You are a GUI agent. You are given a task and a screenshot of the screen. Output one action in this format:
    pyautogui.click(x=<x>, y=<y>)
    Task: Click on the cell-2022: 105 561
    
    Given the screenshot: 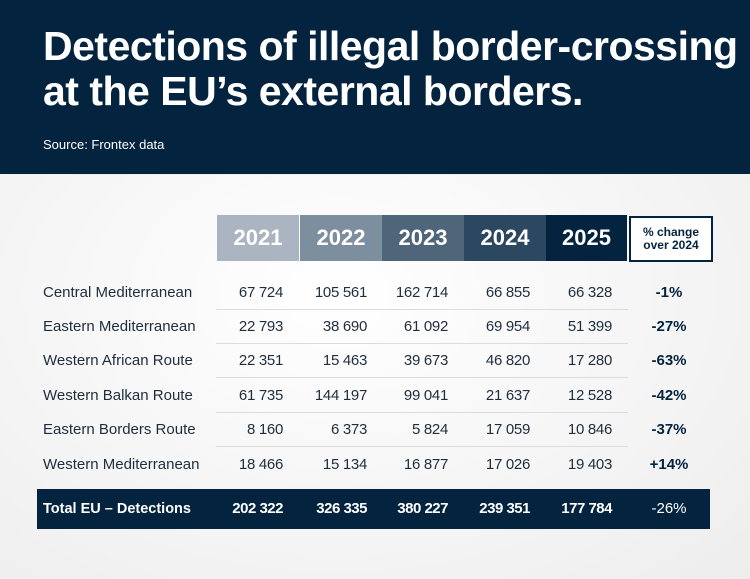 What is the action you would take?
    pyautogui.click(x=340, y=292)
    